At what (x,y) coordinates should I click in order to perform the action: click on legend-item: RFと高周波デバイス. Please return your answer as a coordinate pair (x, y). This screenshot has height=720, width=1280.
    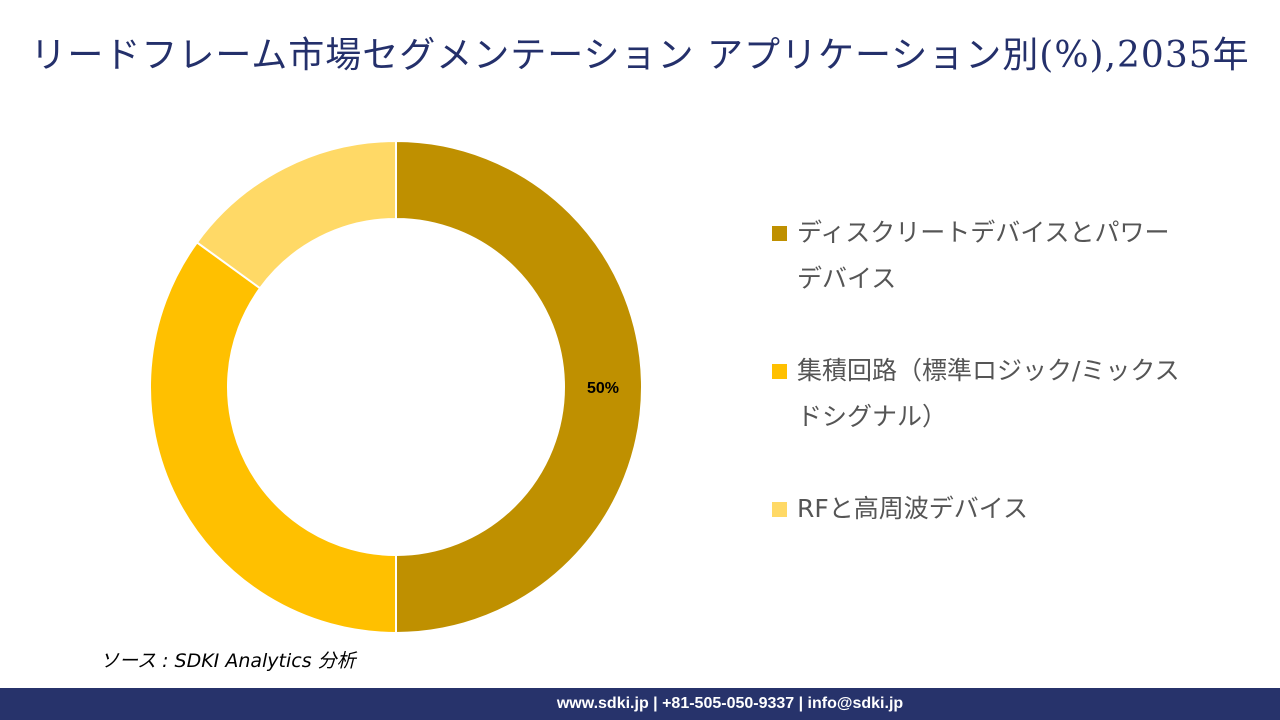
    Looking at the image, I should click on (982, 509).